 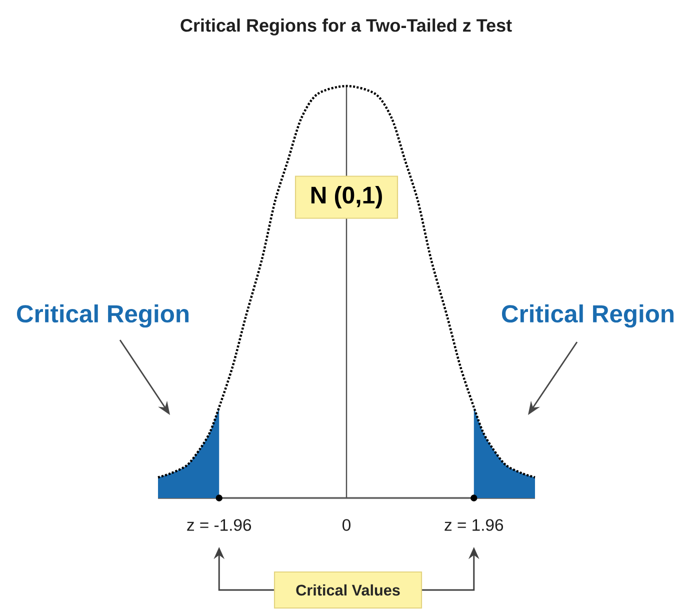 I want to click on x-tick-label: z = 1.96, so click(x=474, y=525).